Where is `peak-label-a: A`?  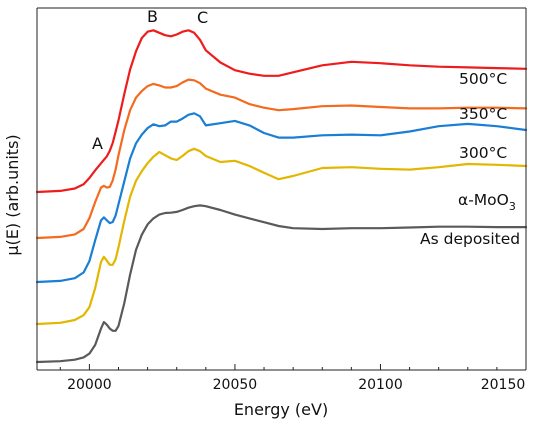
peak-label-a: A is located at coordinates (97, 143).